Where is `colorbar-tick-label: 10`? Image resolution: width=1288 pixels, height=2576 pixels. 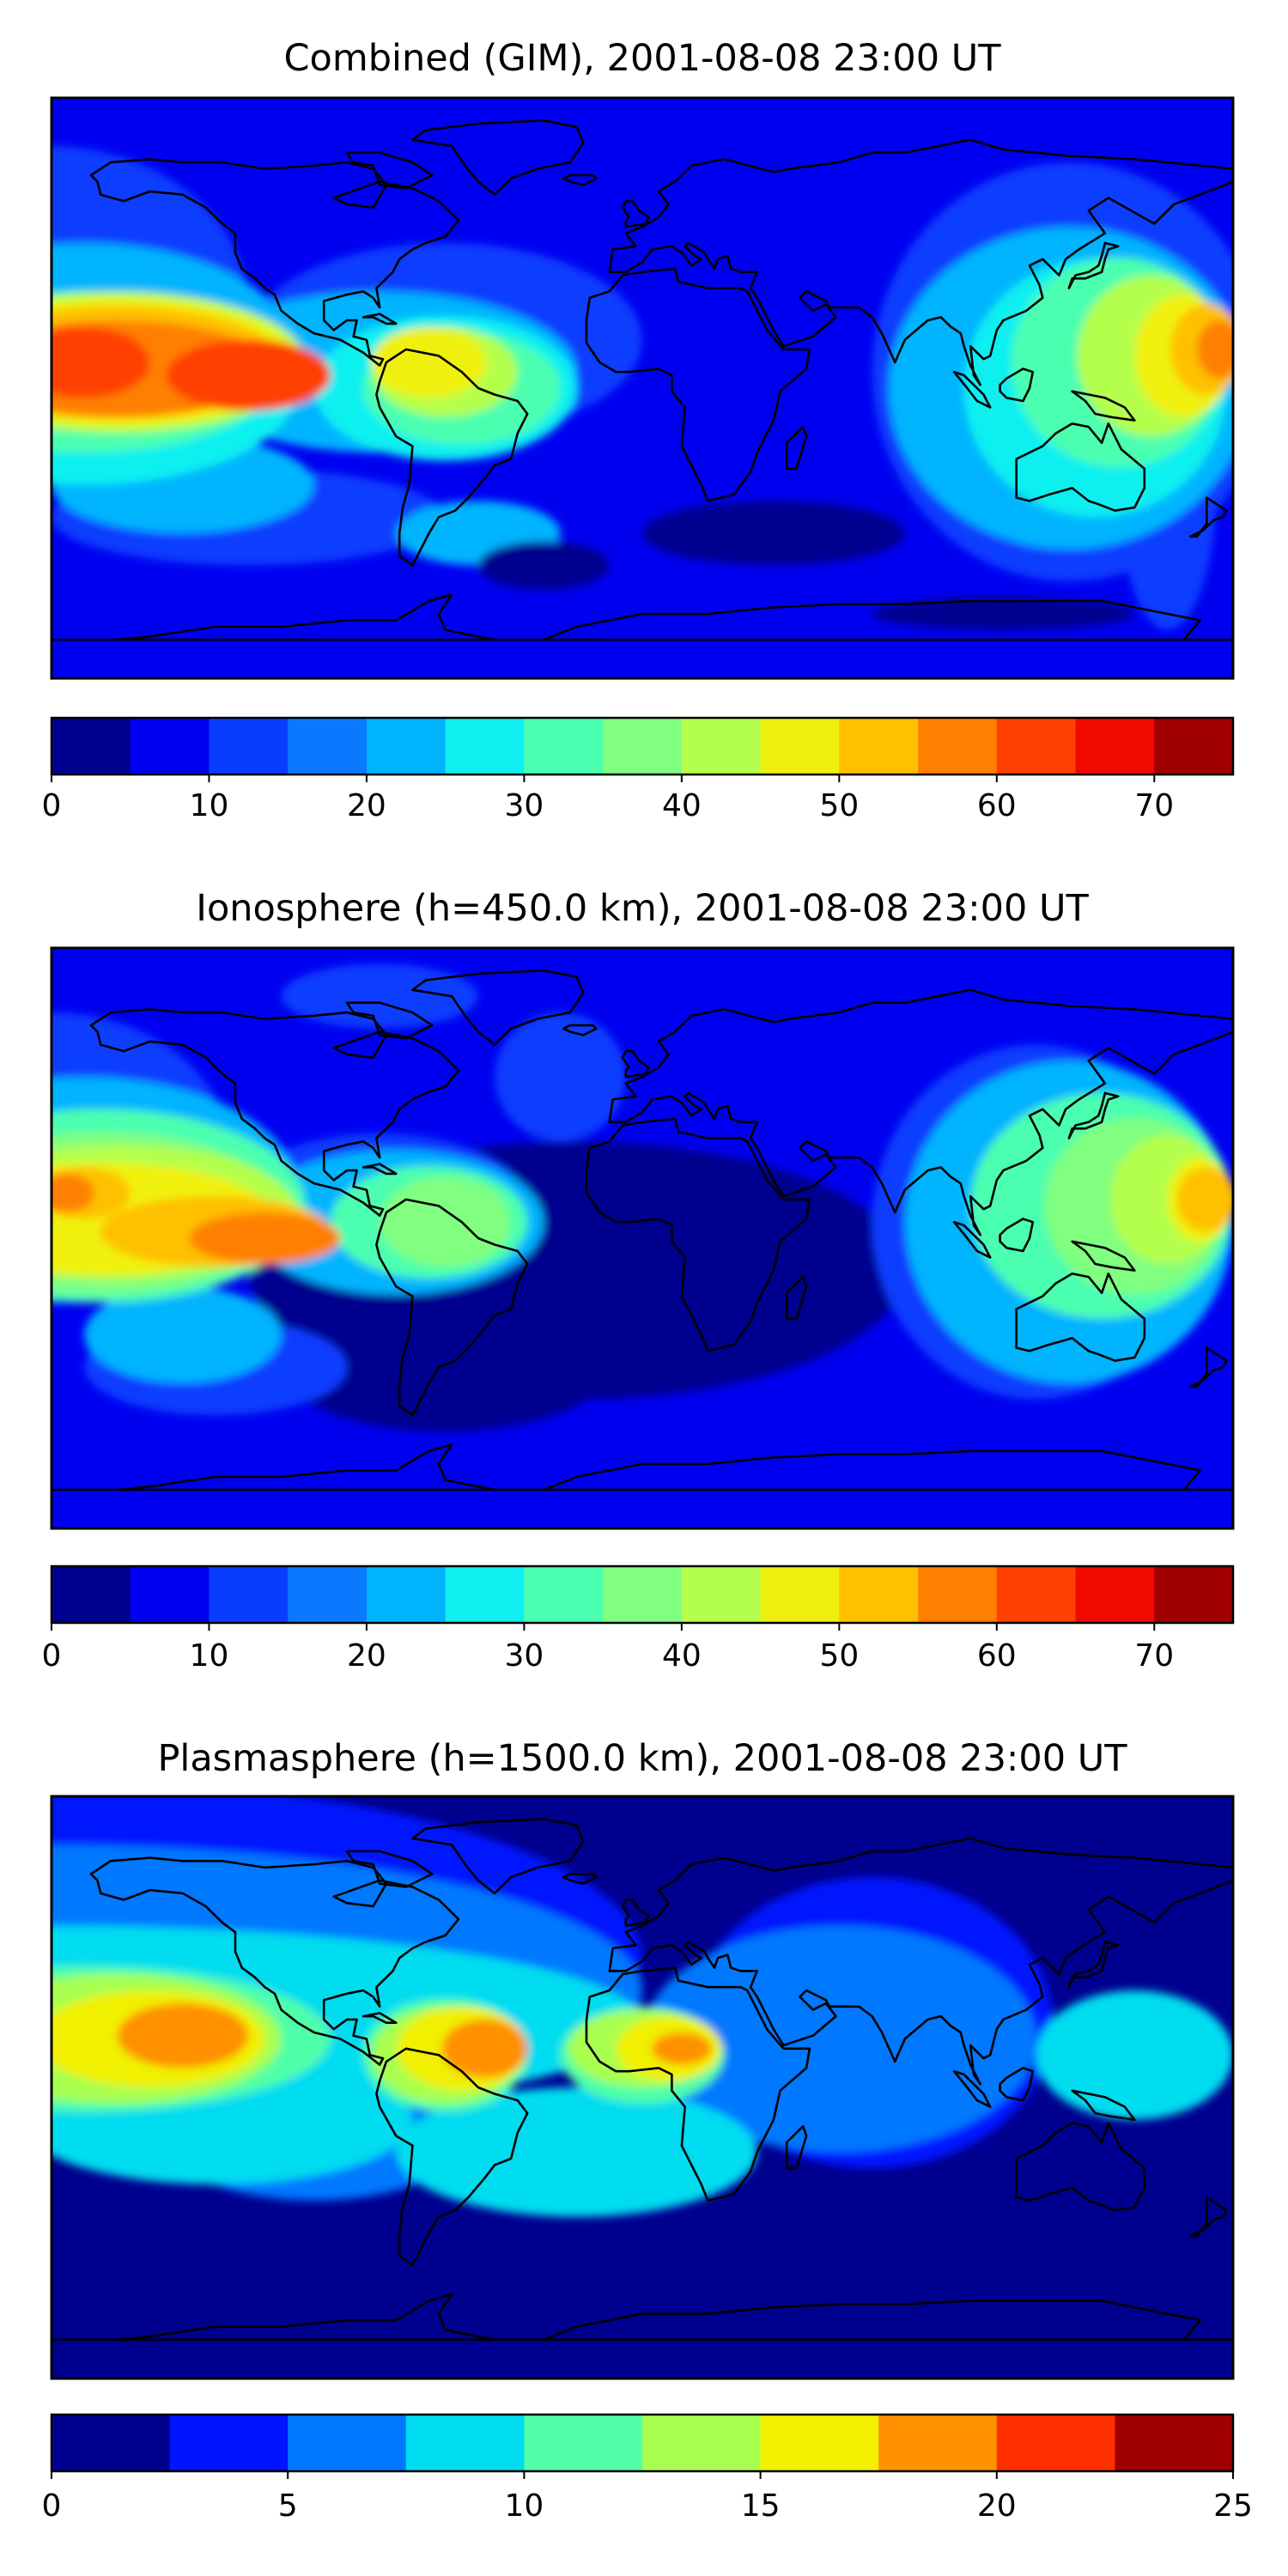 colorbar-tick-label: 10 is located at coordinates (209, 806).